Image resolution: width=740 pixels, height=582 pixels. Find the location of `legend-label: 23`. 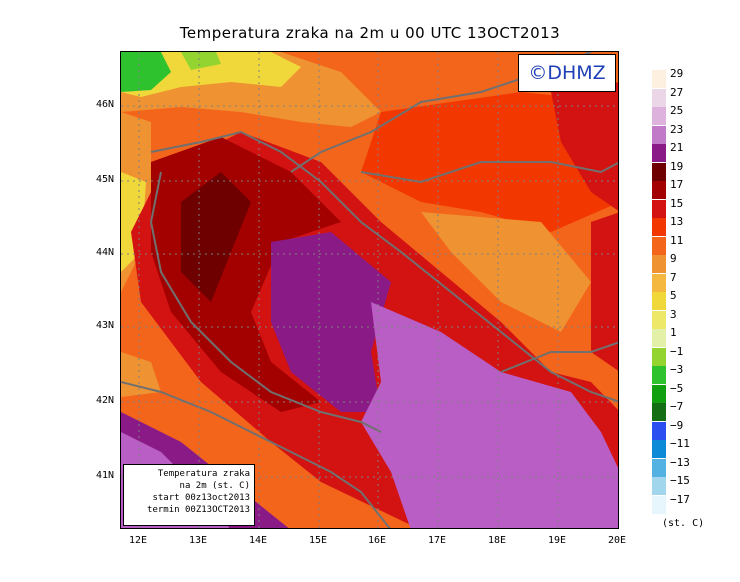

legend-label: 23 is located at coordinates (677, 129).